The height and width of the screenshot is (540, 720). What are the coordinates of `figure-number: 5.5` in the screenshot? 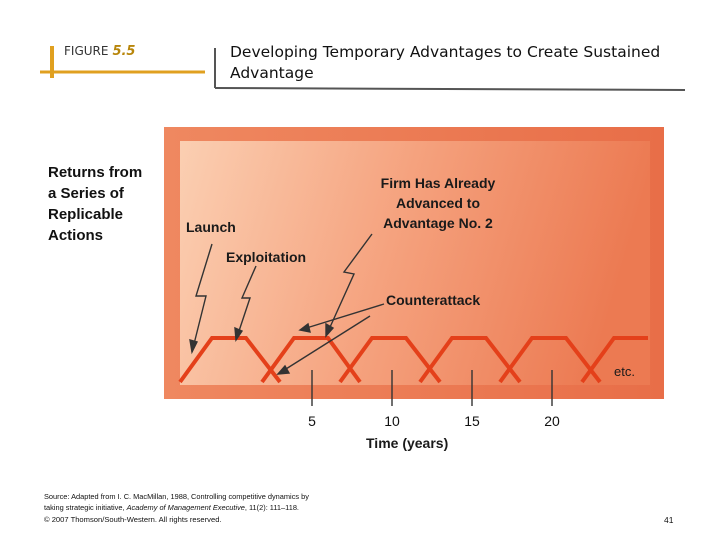 It's located at (124, 51).